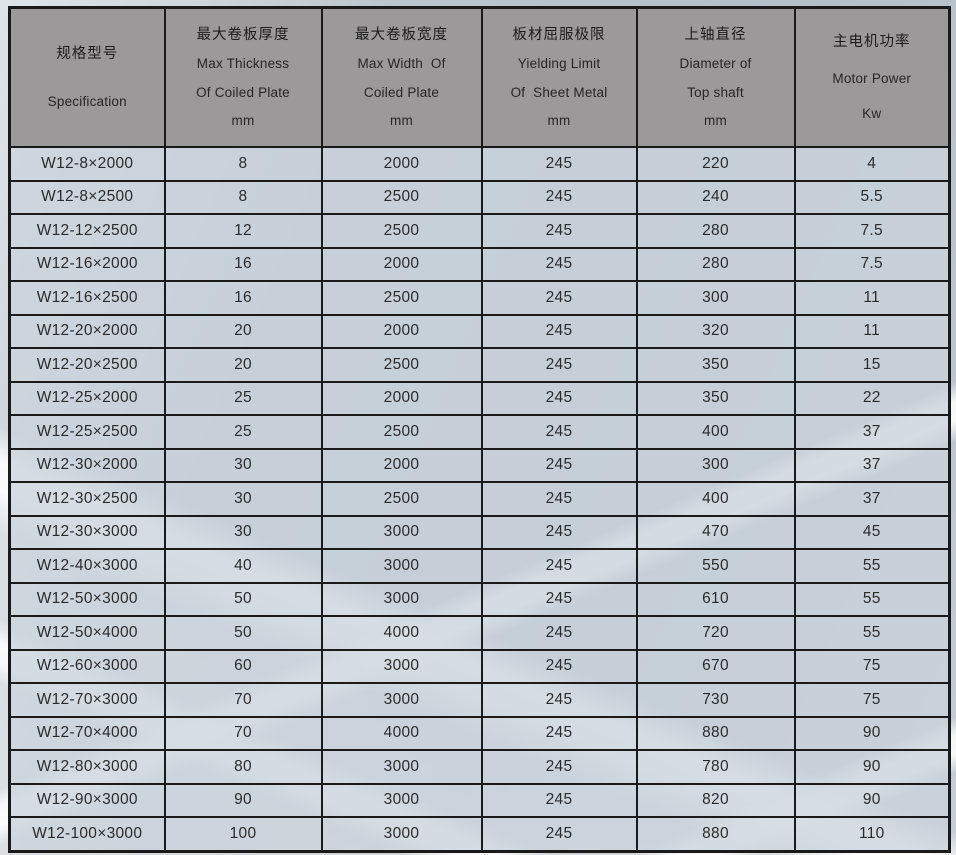  What do you see at coordinates (872, 666) in the screenshot?
I see `value-cell: 75` at bounding box center [872, 666].